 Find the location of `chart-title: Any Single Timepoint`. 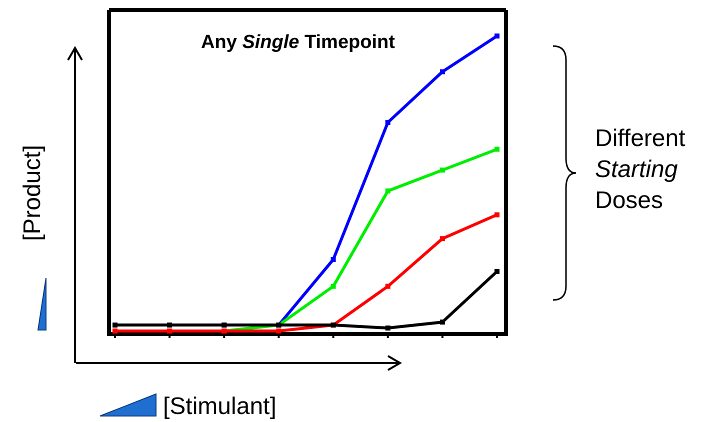

chart-title: Any Single Timepoint is located at coordinates (298, 42).